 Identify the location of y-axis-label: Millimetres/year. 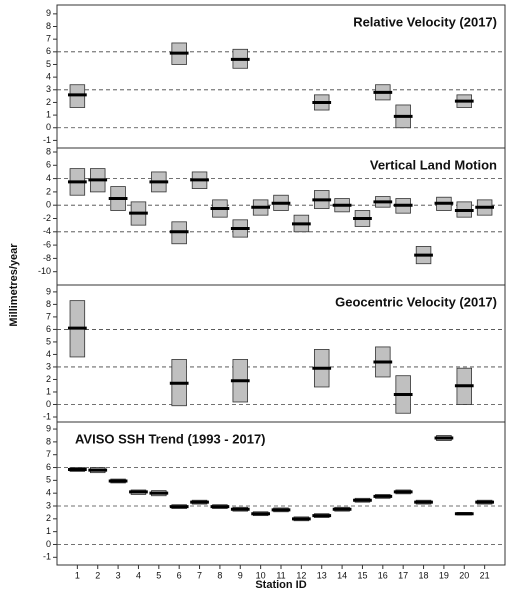
(14, 285).